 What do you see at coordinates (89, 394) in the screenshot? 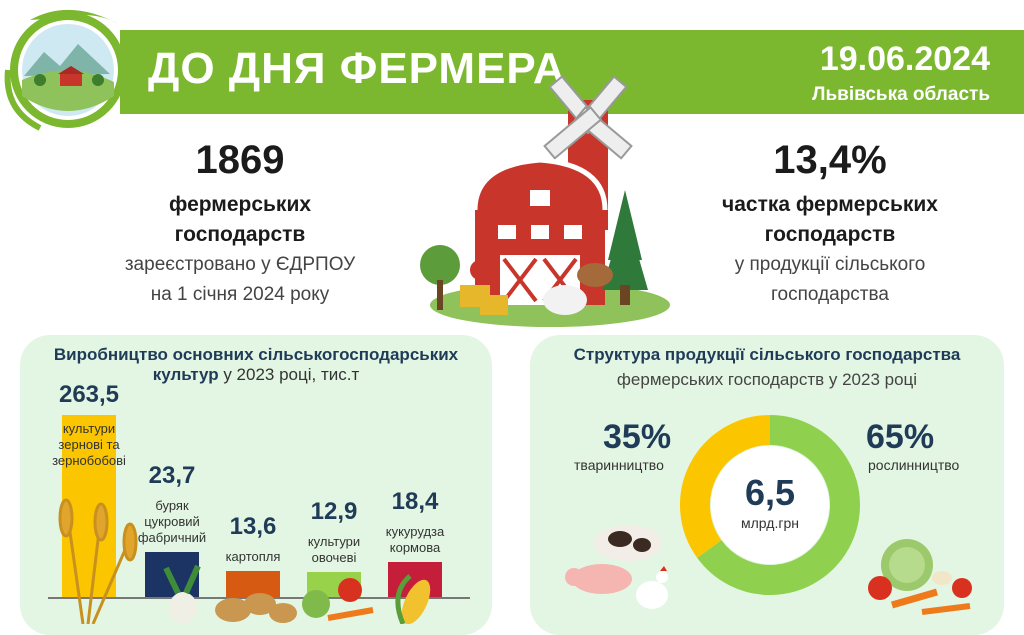
I see `bar-value-label-0: 263,5` at bounding box center [89, 394].